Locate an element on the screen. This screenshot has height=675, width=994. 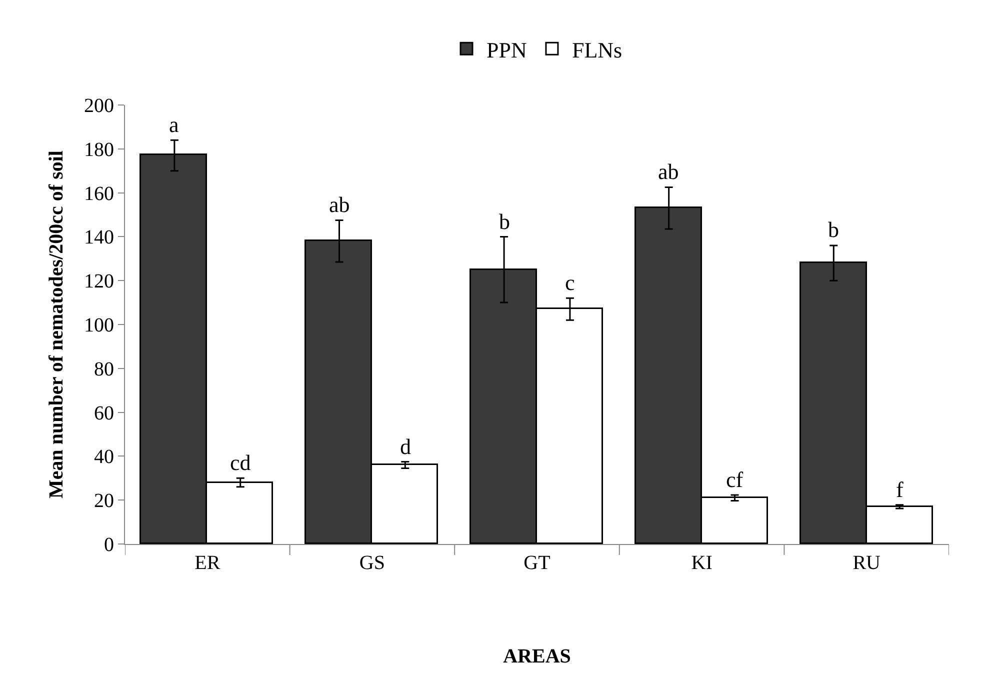
x-tick-label: GS is located at coordinates (372, 563).